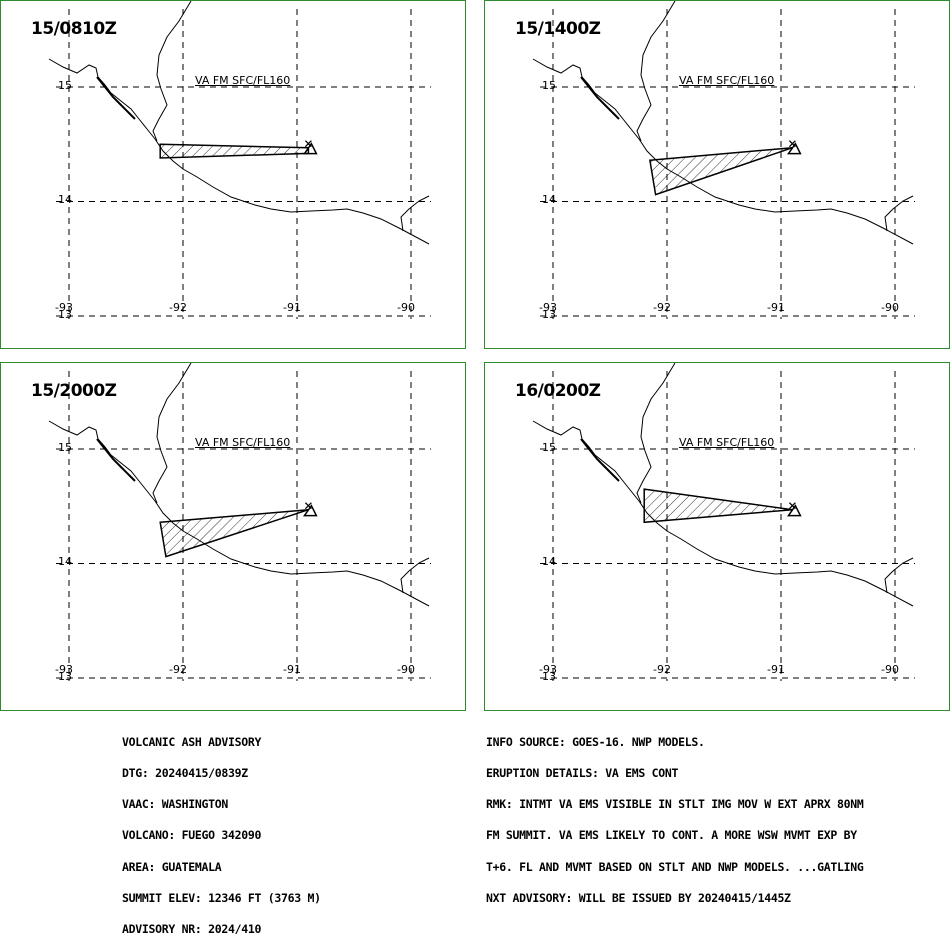 This screenshot has height=945, width=950. What do you see at coordinates (74, 391) in the screenshot?
I see `panel-time: 15/2000Z` at bounding box center [74, 391].